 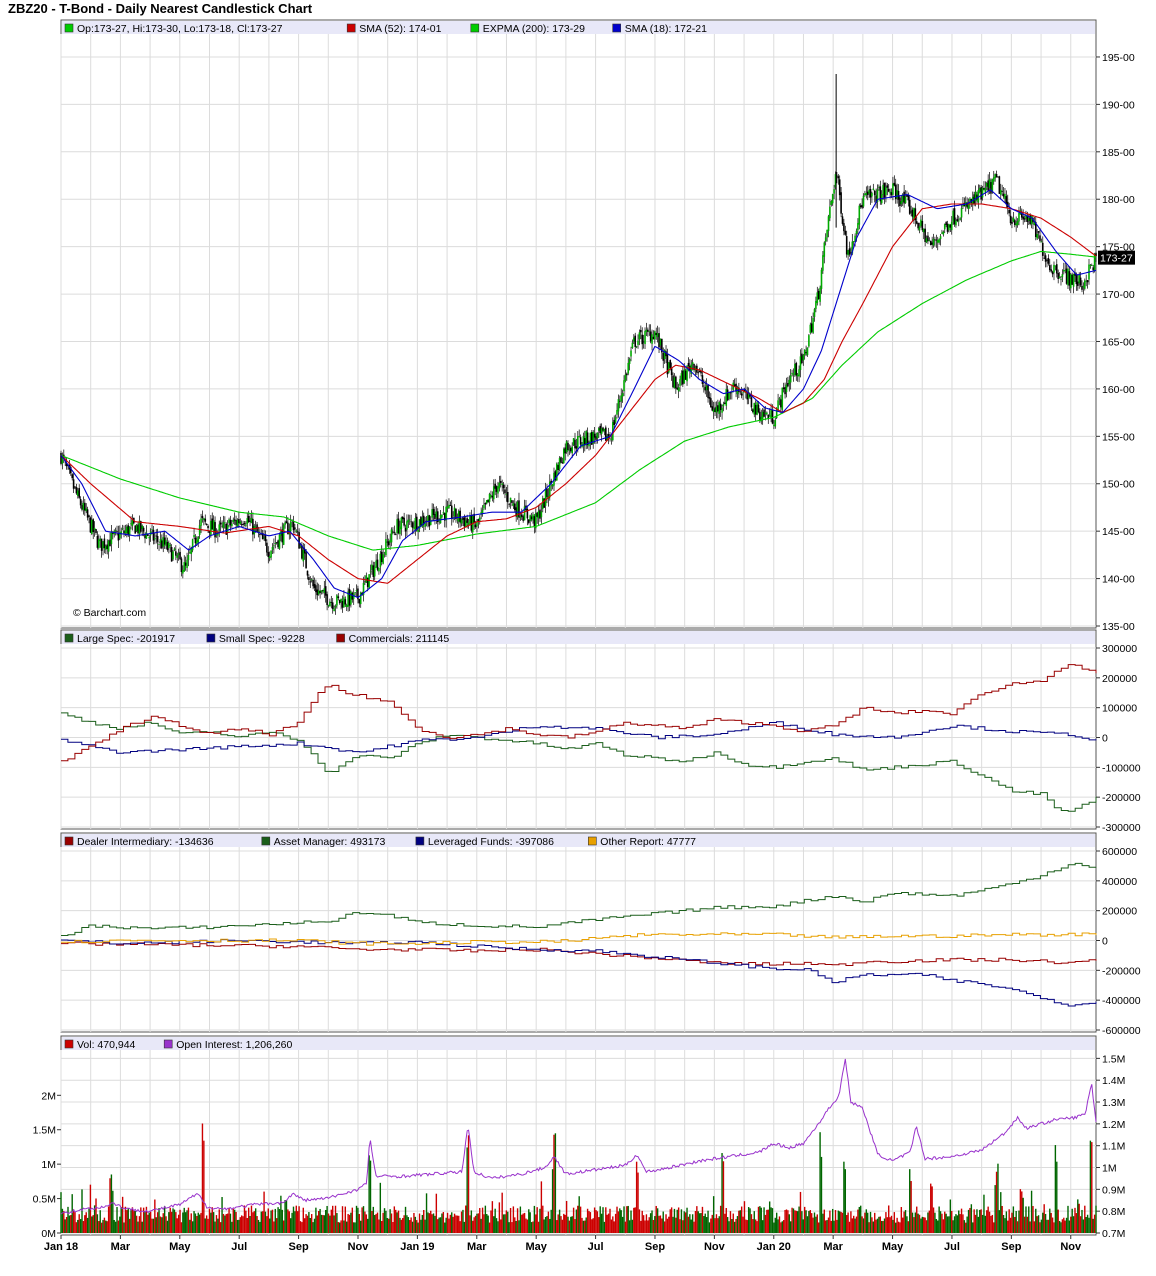 What do you see at coordinates (1113, 1103) in the screenshot?
I see `y-tick-label: 1.3M` at bounding box center [1113, 1103].